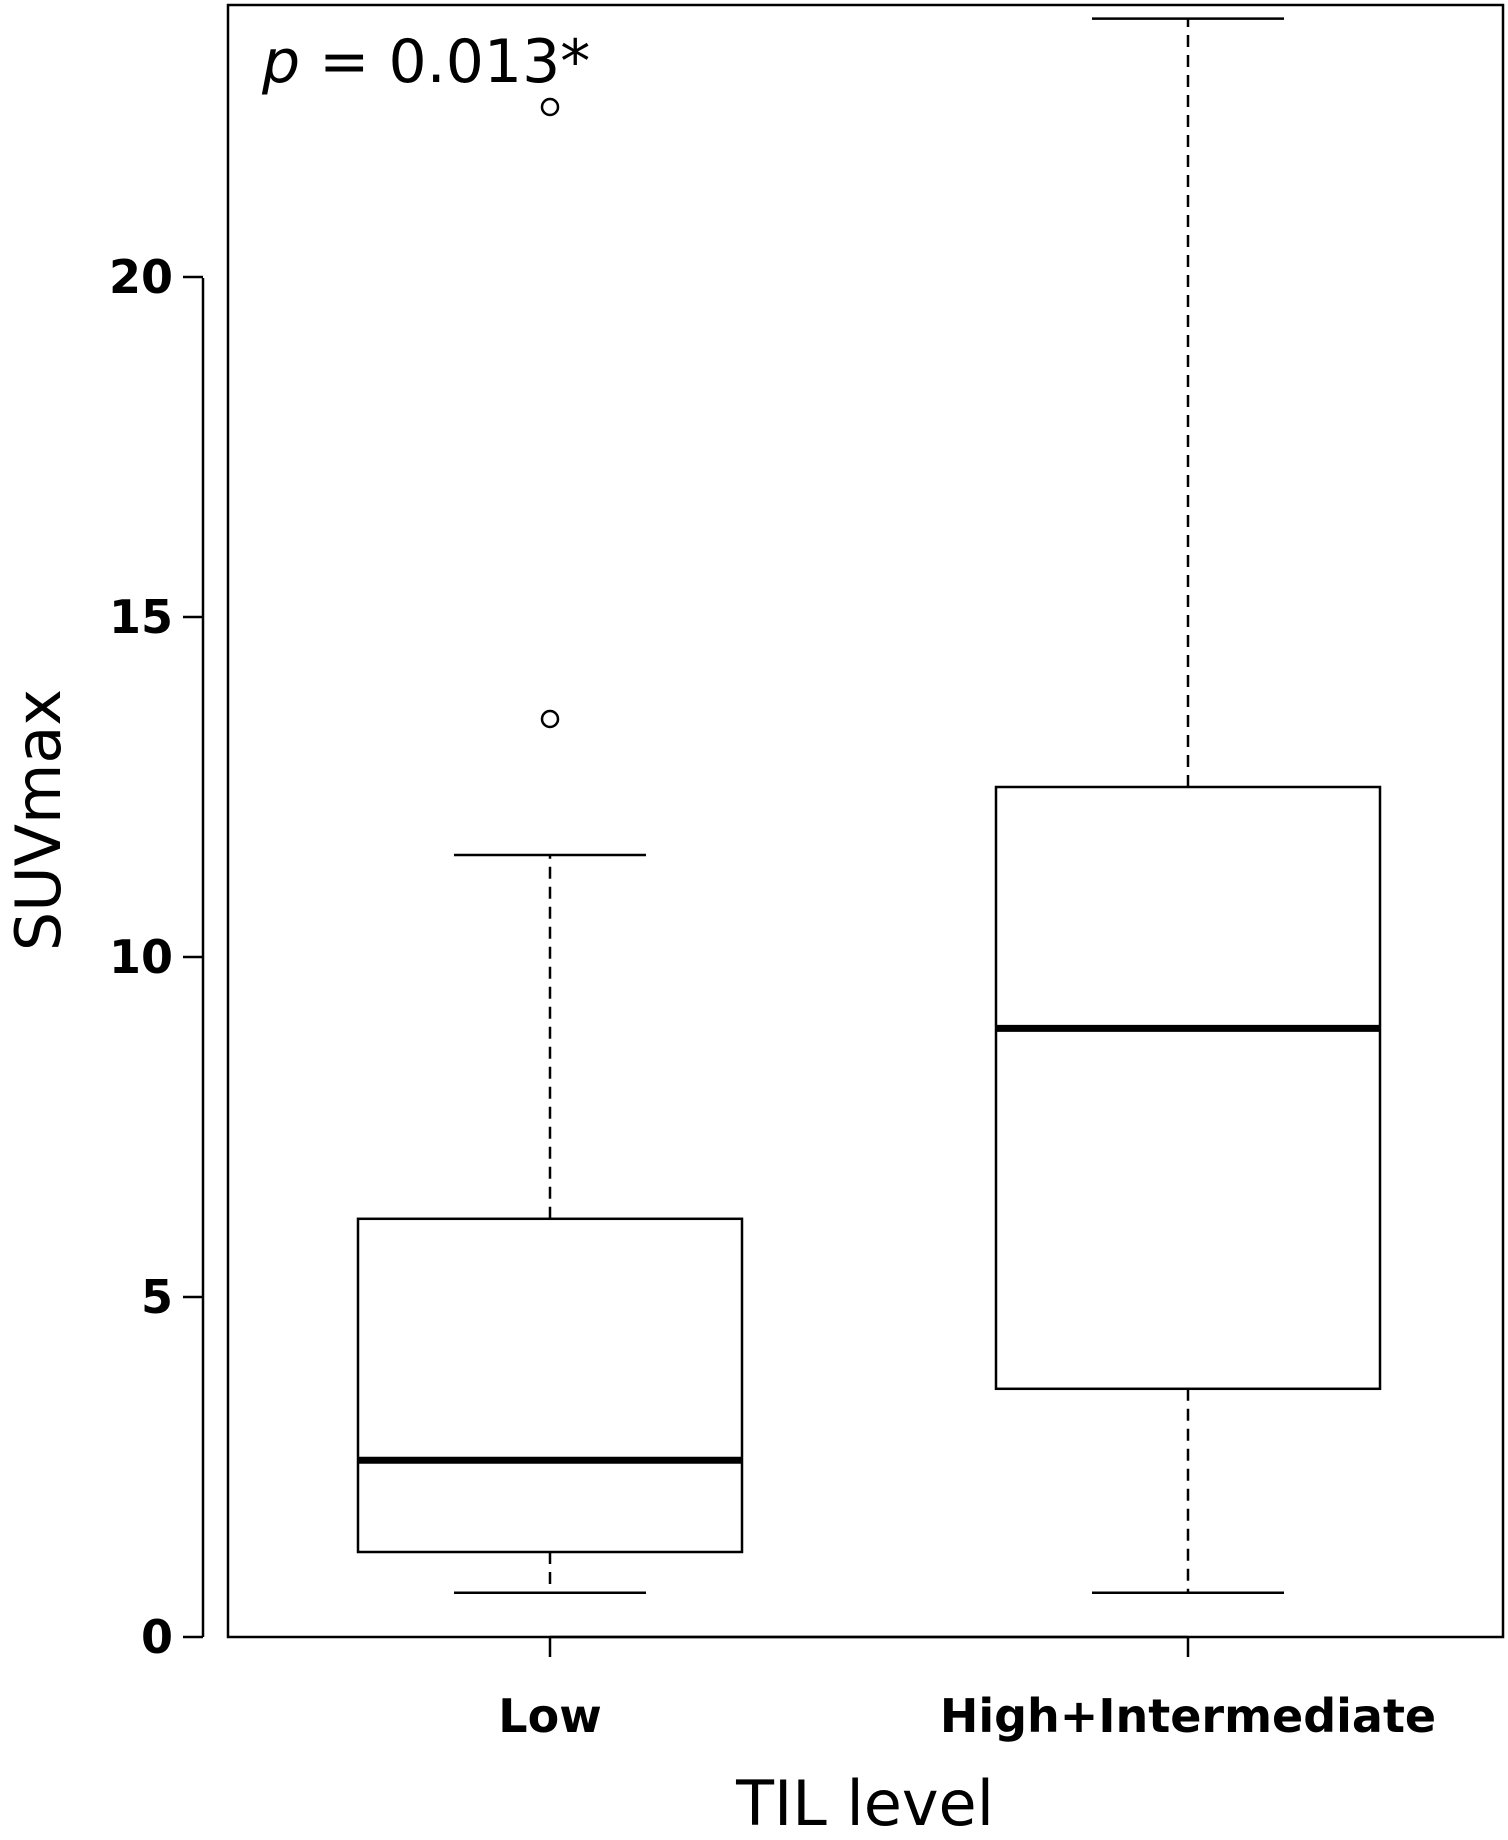  I want to click on y-tick-label: 10, so click(141, 957).